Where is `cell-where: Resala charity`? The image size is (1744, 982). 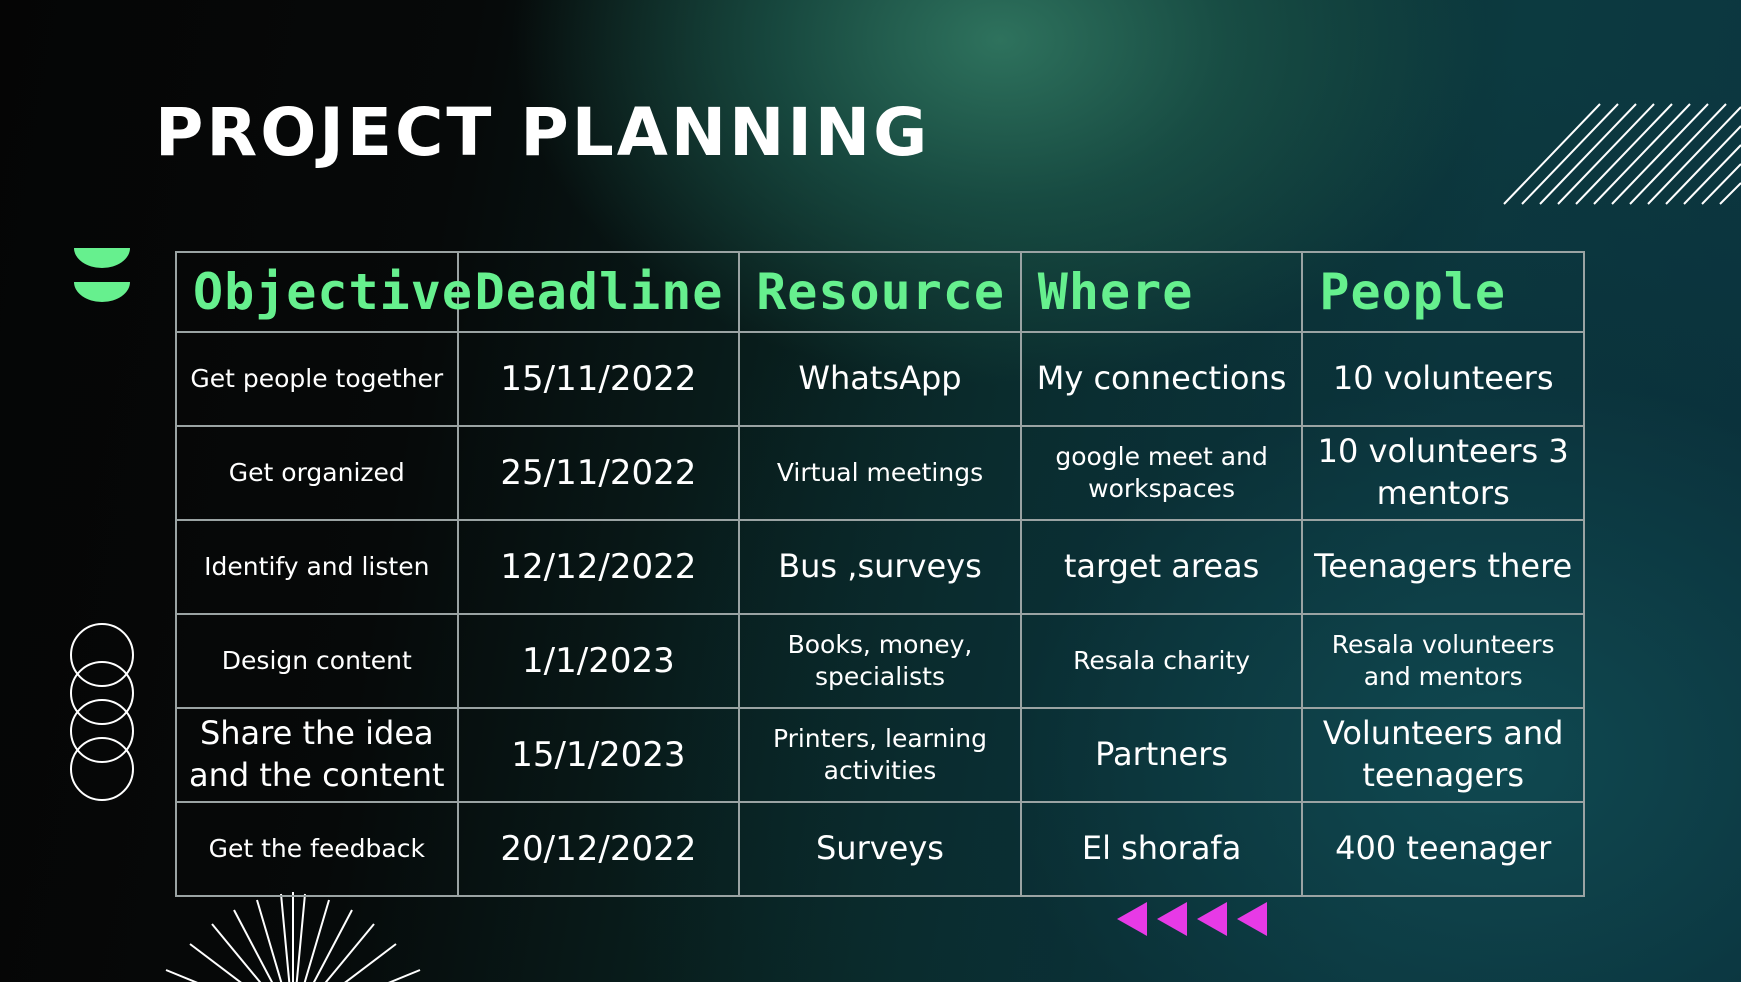
cell-where: Resala charity is located at coordinates (1161, 661).